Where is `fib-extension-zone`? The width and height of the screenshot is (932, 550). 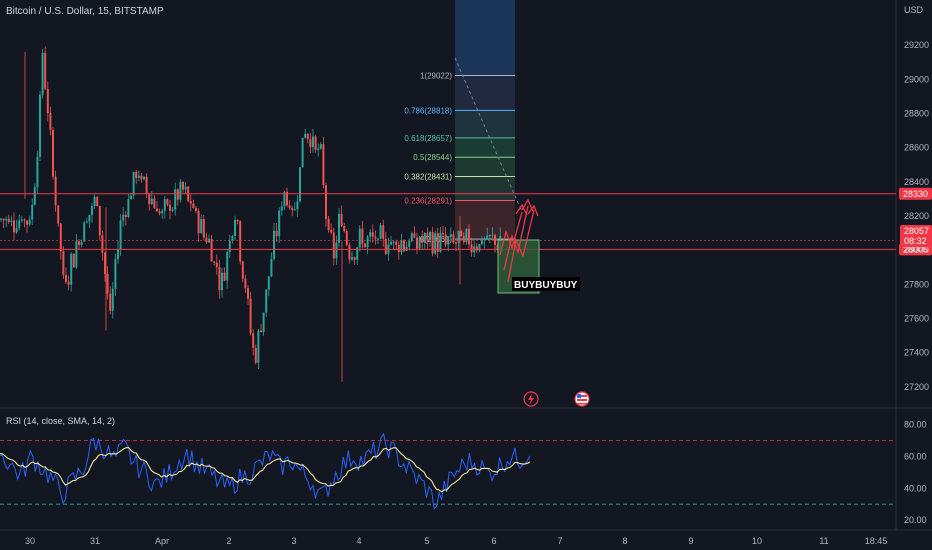
fib-extension-zone is located at coordinates (485, 38).